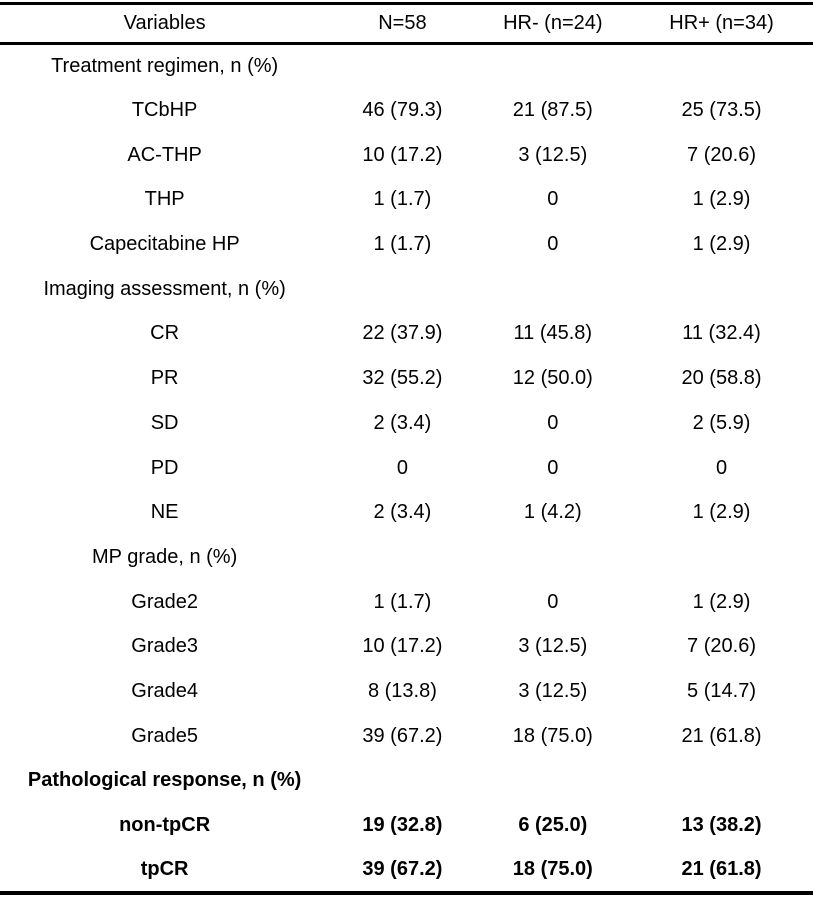 The image size is (813, 901). I want to click on table-row: non-tpCR 19 (32.8) 6 (25.0) 13 (38.2), so click(406, 825).